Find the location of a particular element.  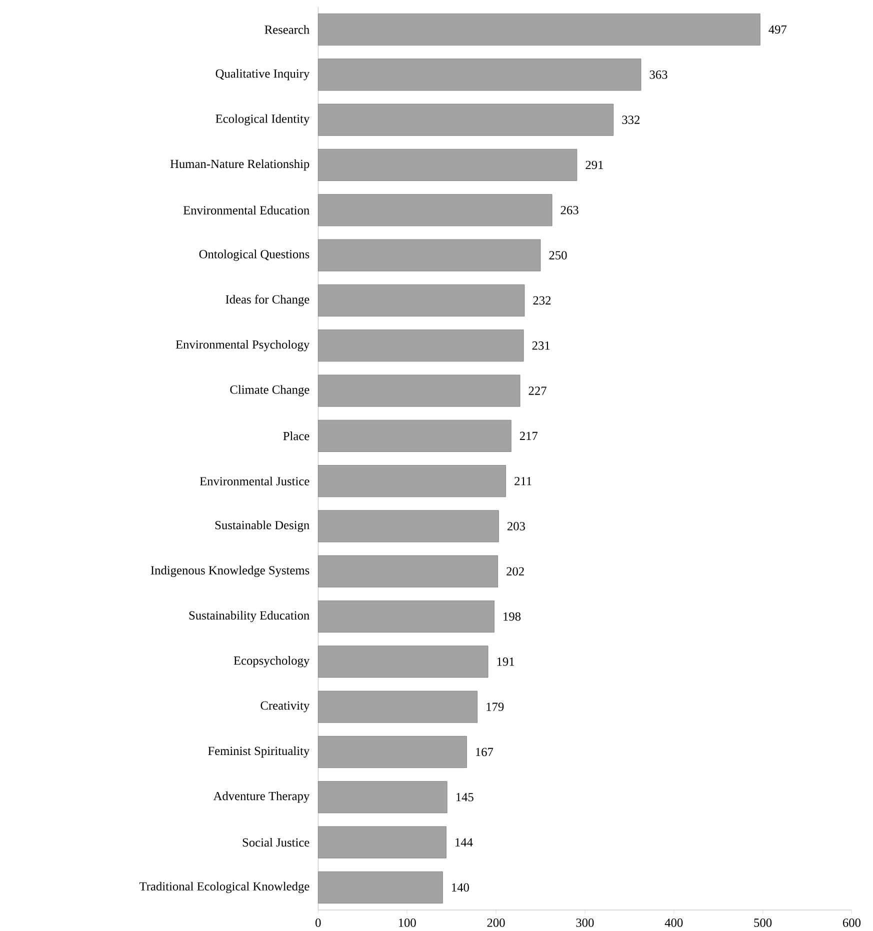

data-label: 203 is located at coordinates (516, 526).